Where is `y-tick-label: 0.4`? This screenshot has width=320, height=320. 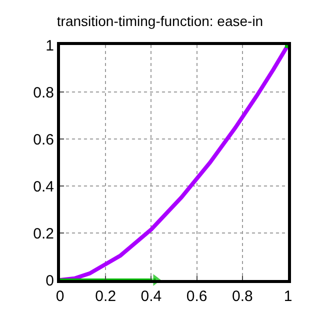 y-tick-label: 0.4 is located at coordinates (43, 187).